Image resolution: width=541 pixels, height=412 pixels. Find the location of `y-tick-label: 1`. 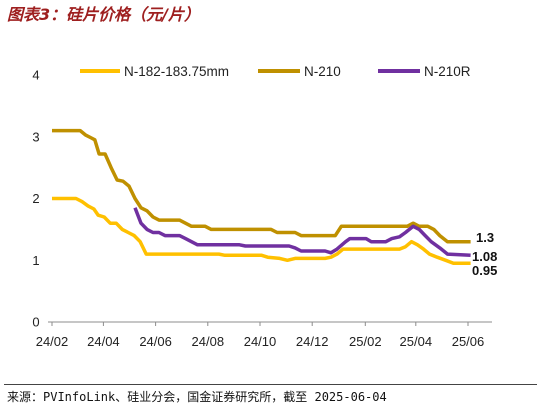

y-tick-label: 1 is located at coordinates (35, 260).